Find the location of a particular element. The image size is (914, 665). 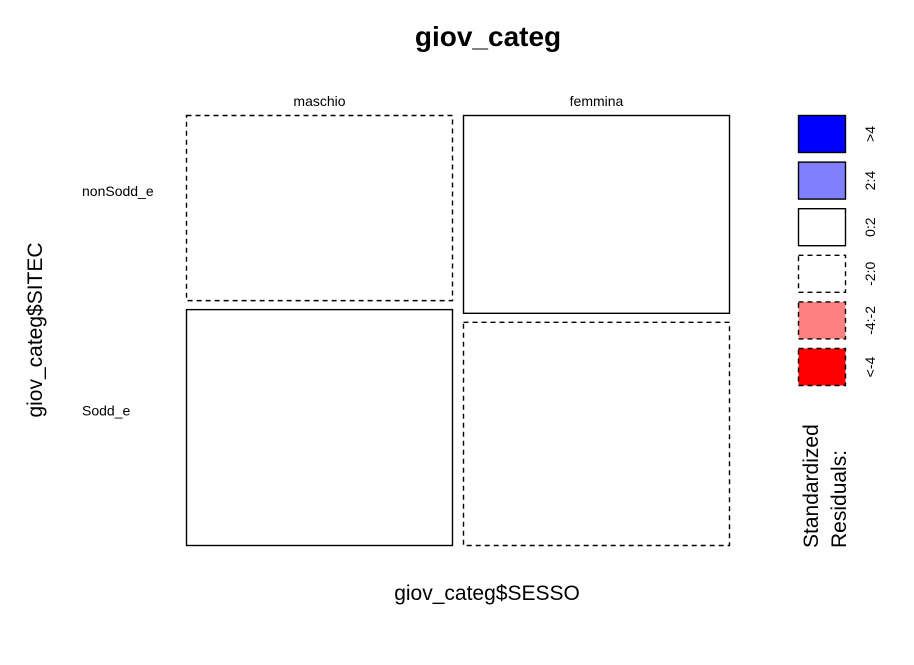

legend-label-3: -2:0 is located at coordinates (870, 274).